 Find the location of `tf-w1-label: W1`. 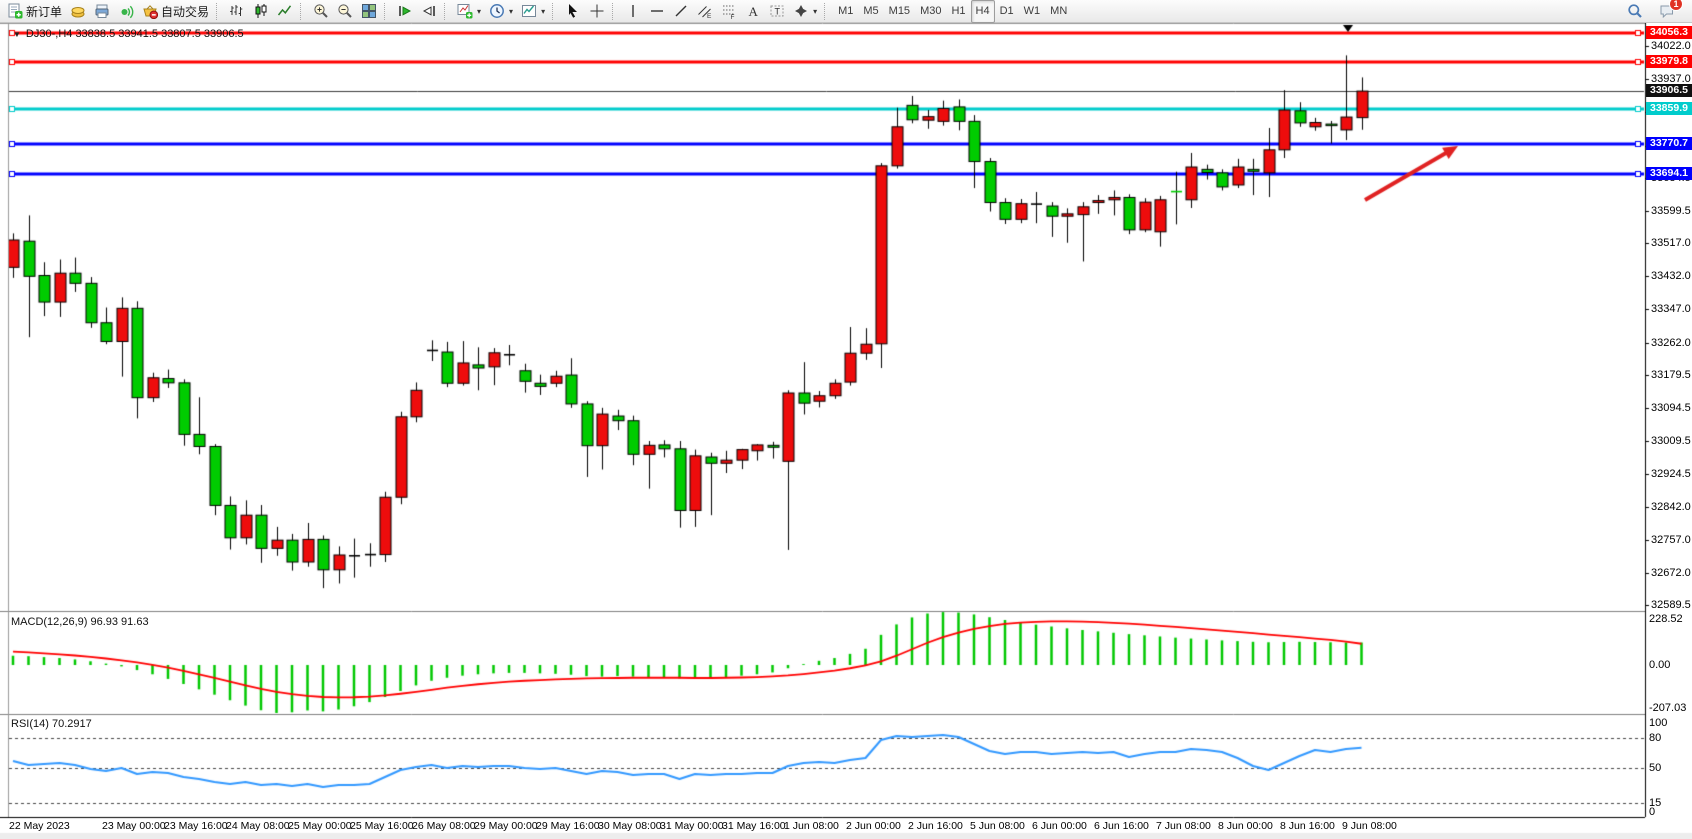

tf-w1-label: W1 is located at coordinates (1032, 11).